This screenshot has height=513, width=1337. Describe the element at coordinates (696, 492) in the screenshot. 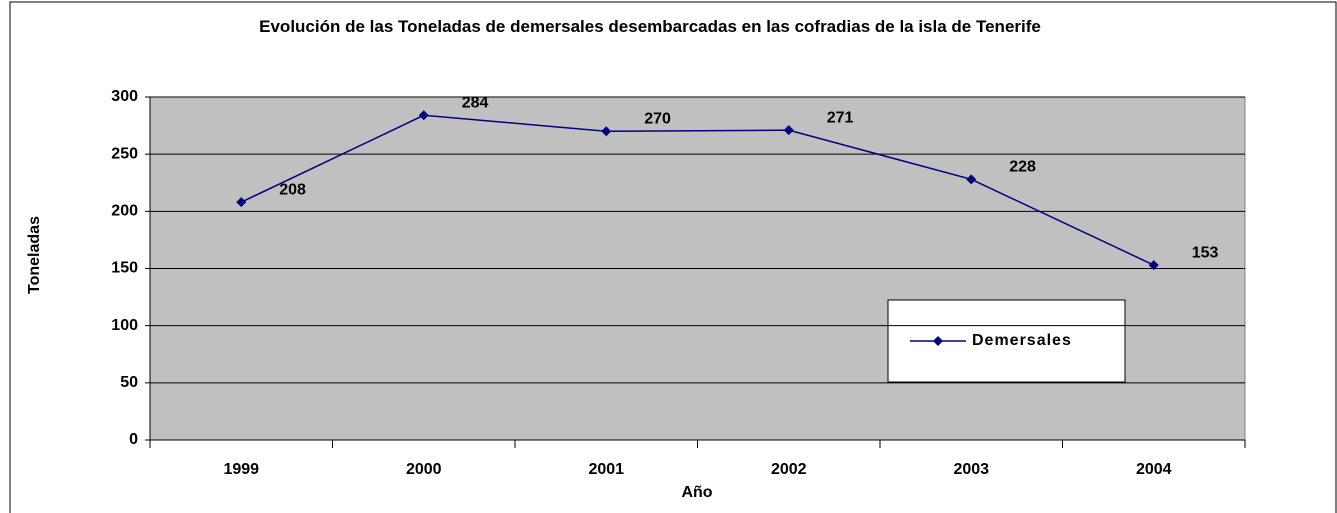

I see `x-axis-label: Año` at that location.